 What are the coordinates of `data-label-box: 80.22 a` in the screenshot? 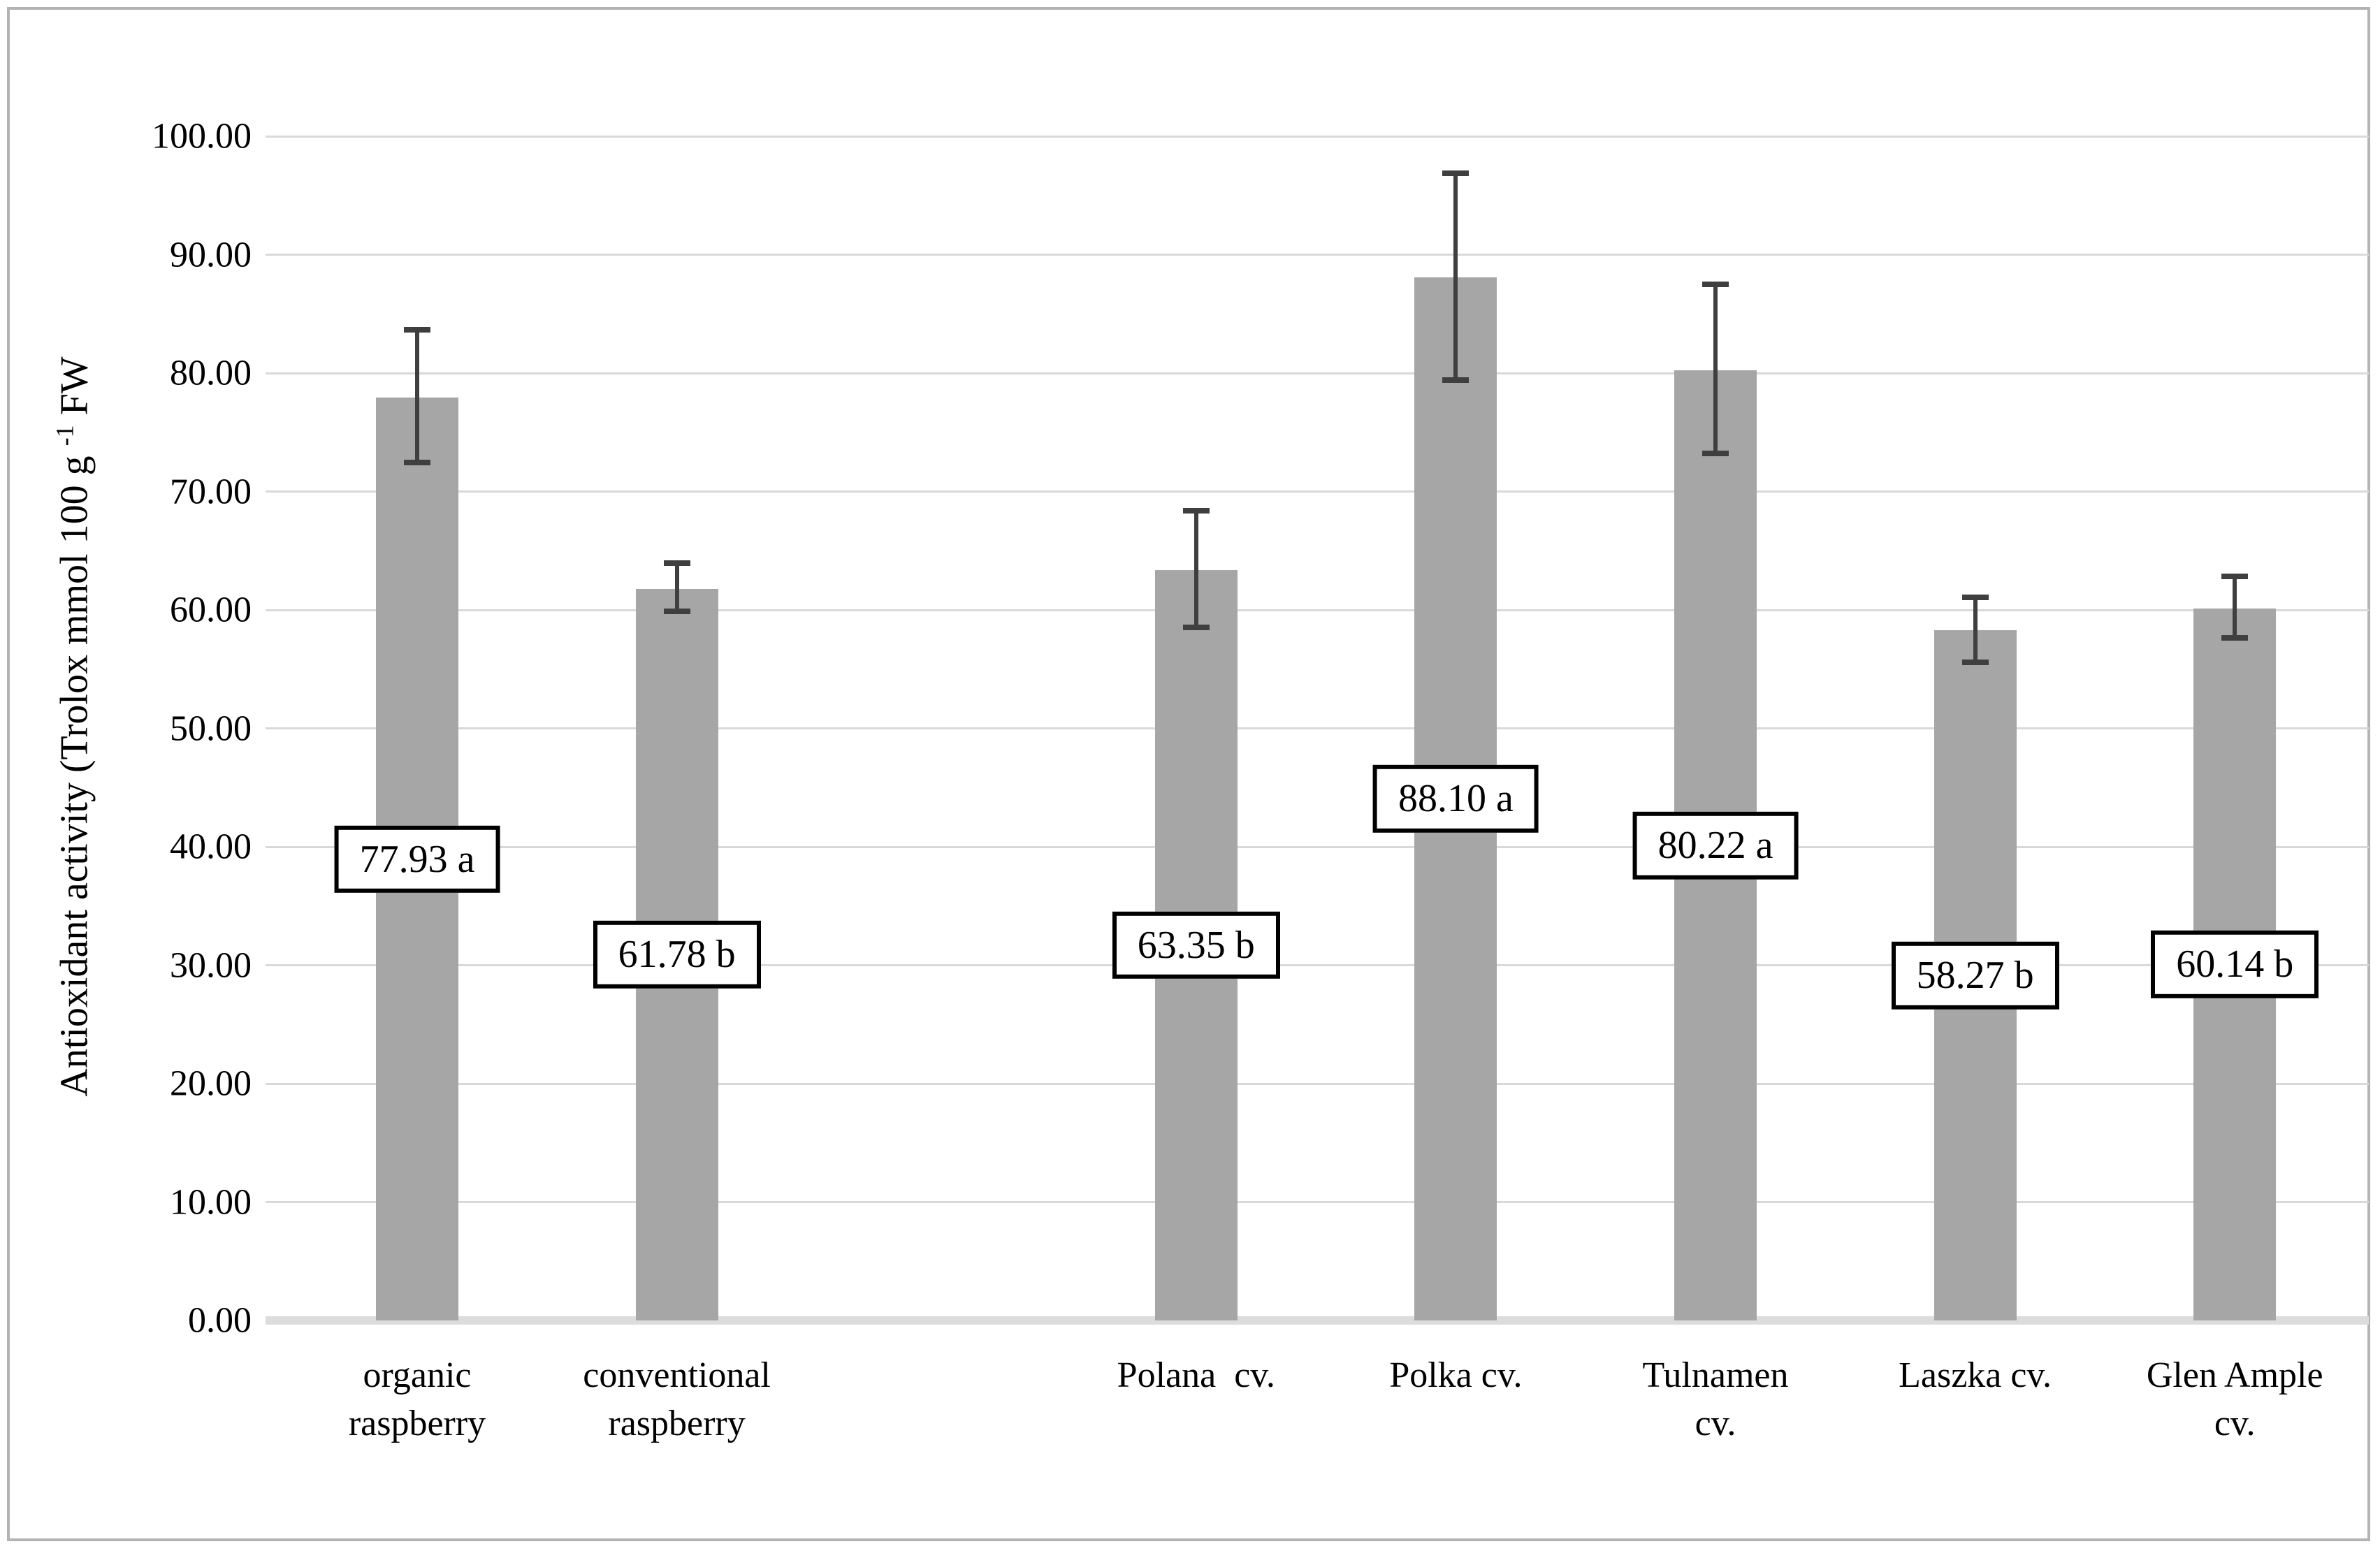 It's located at (1716, 845).